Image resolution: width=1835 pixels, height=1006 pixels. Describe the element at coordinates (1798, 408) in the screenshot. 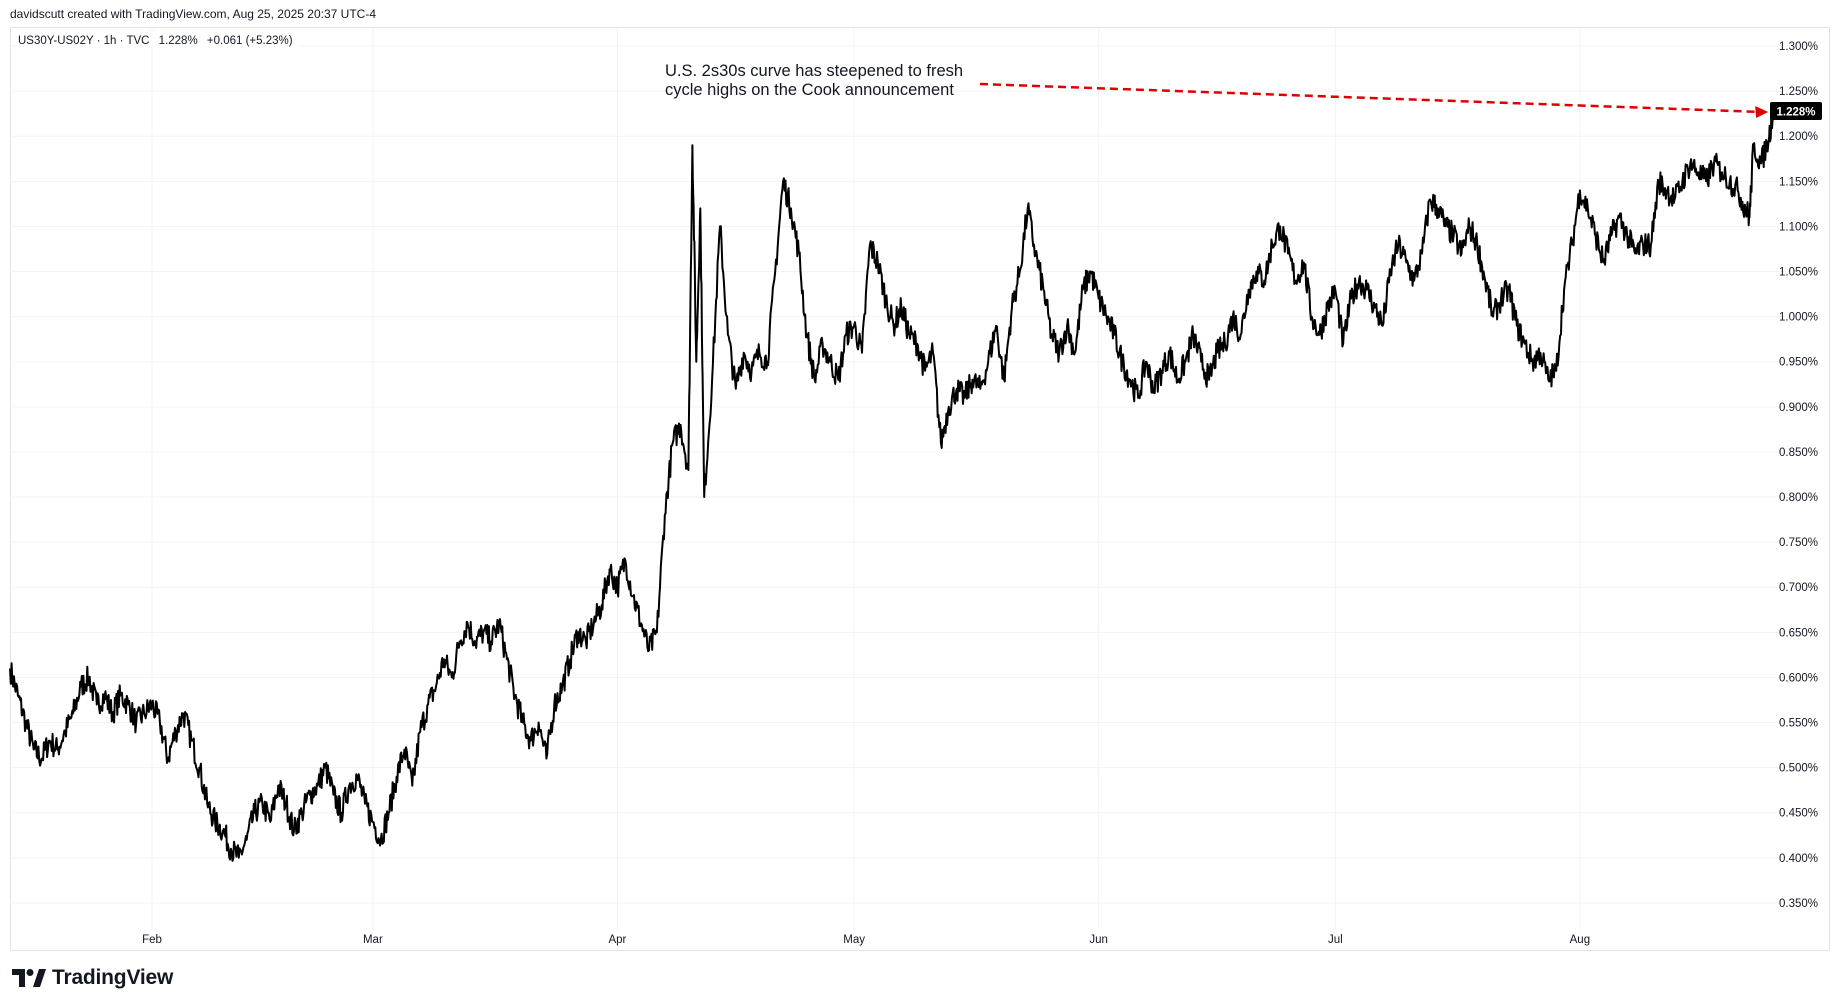

I see `y-tick-label: 0.900%` at that location.